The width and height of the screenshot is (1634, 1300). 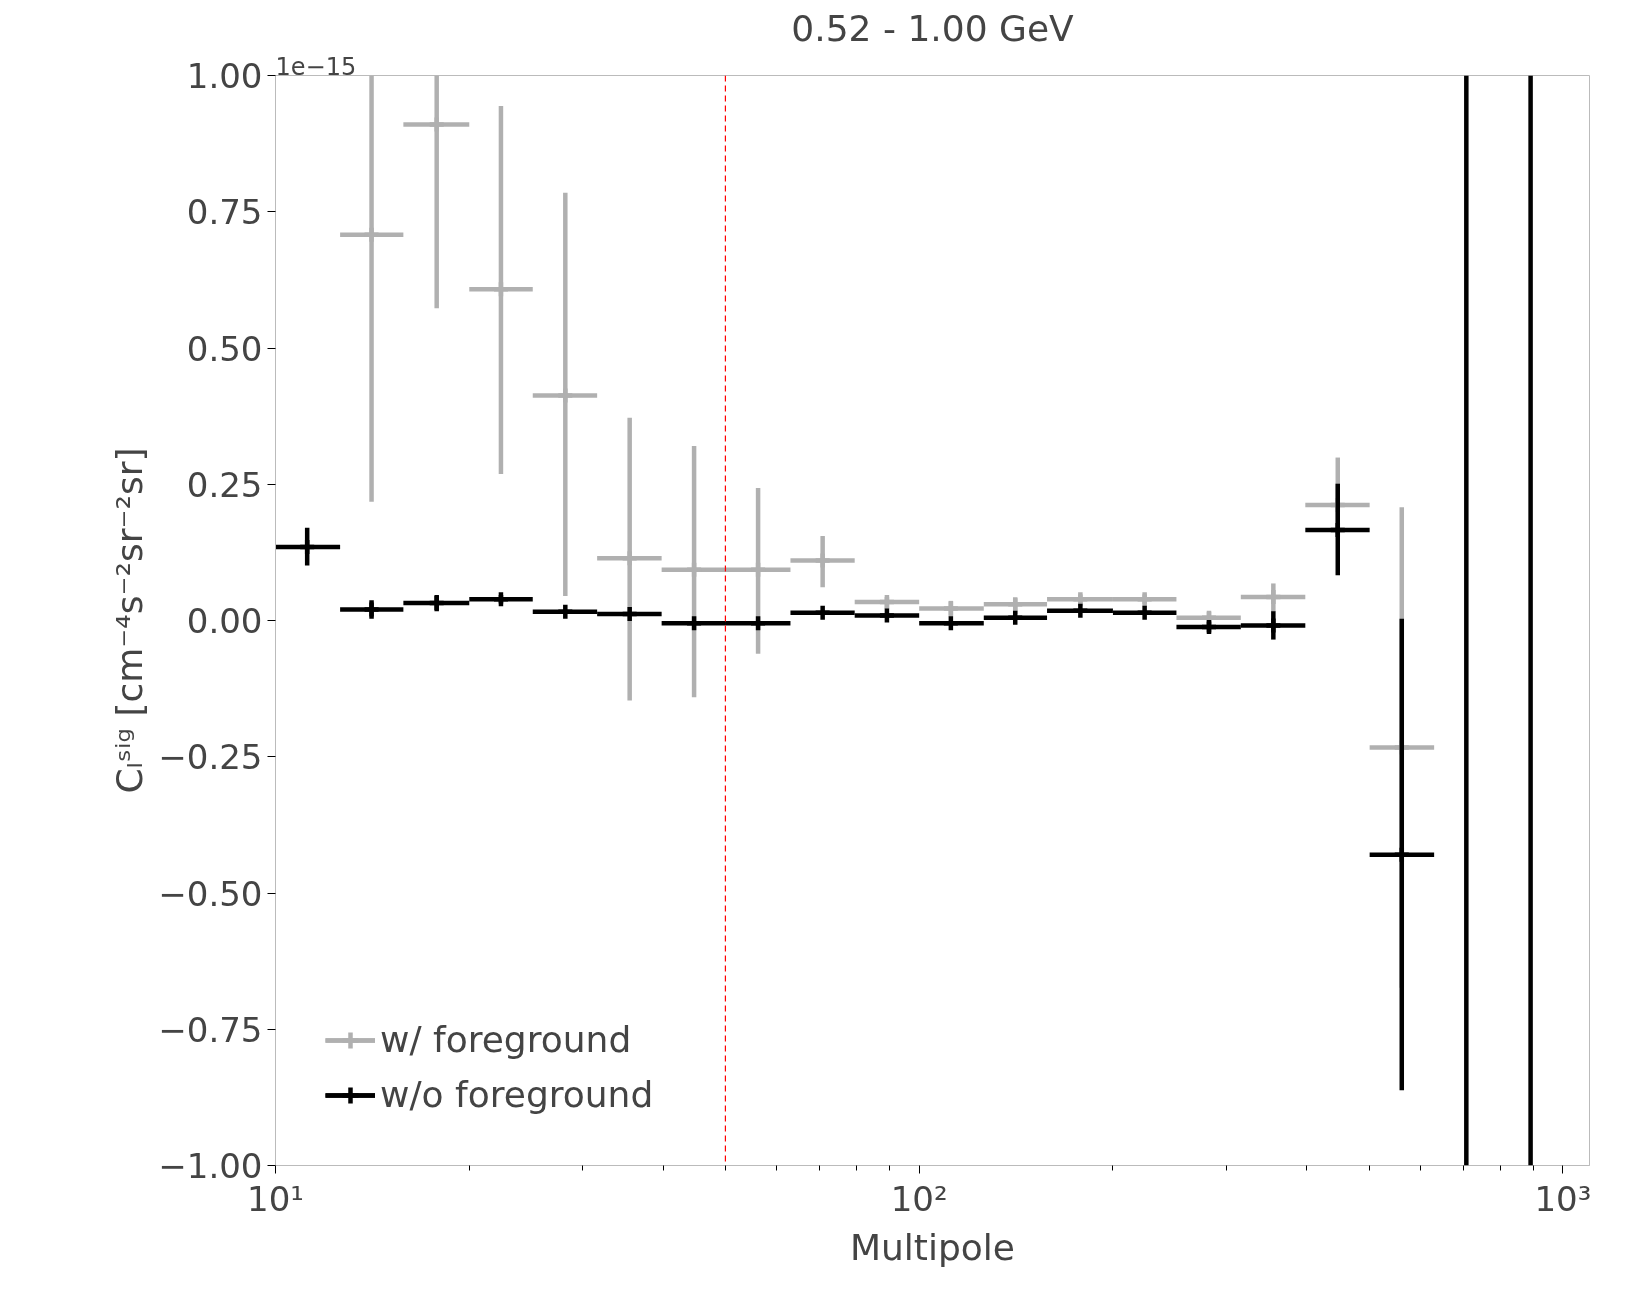 What do you see at coordinates (224, 621) in the screenshot?
I see `y-tick-label: 0.00` at bounding box center [224, 621].